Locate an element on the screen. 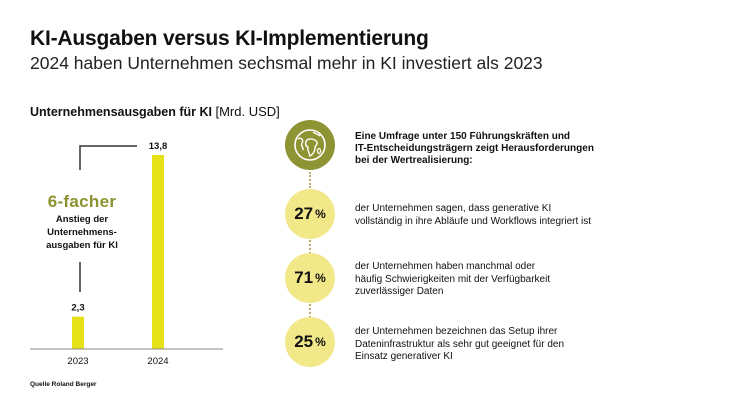 The height and width of the screenshot is (419, 746). stat-circle-25: 25% is located at coordinates (310, 342).